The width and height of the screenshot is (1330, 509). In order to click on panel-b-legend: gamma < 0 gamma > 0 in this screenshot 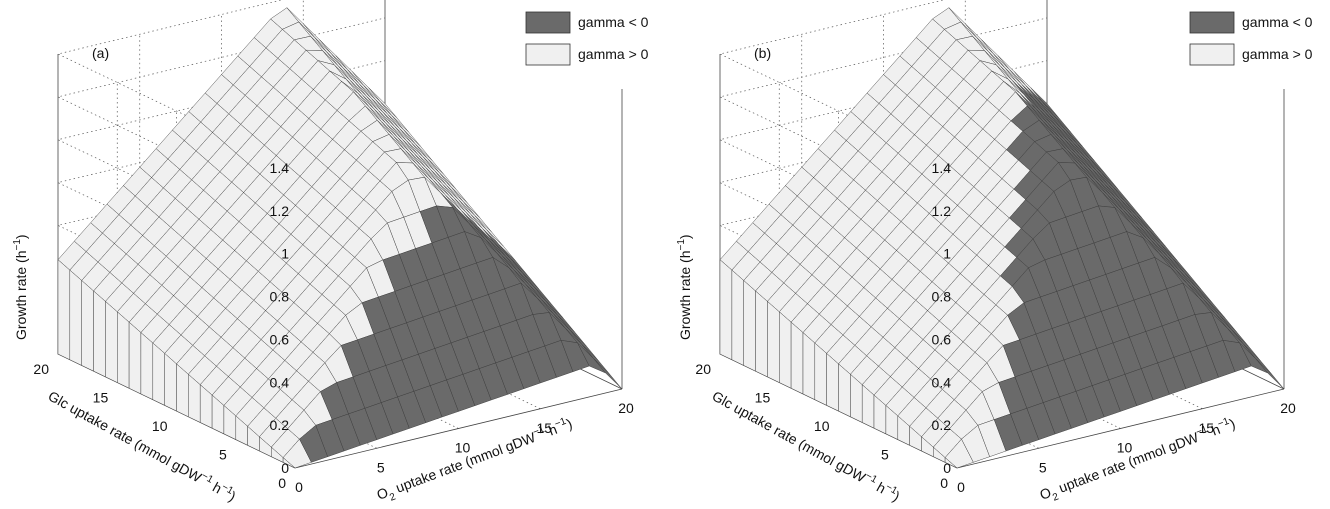, I will do `click(1251, 38)`.